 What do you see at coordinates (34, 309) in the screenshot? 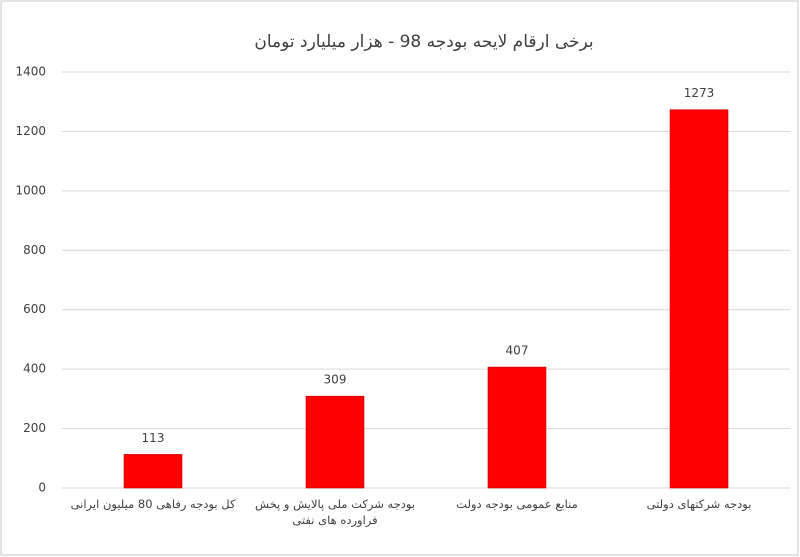
I see `y-tick-label: 600` at bounding box center [34, 309].